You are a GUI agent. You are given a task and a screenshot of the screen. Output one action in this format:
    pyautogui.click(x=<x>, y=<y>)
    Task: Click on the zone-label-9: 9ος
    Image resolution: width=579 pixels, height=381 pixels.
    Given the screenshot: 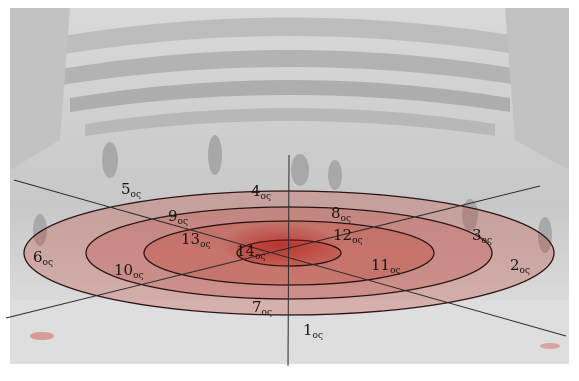 What is the action you would take?
    pyautogui.click(x=178, y=217)
    